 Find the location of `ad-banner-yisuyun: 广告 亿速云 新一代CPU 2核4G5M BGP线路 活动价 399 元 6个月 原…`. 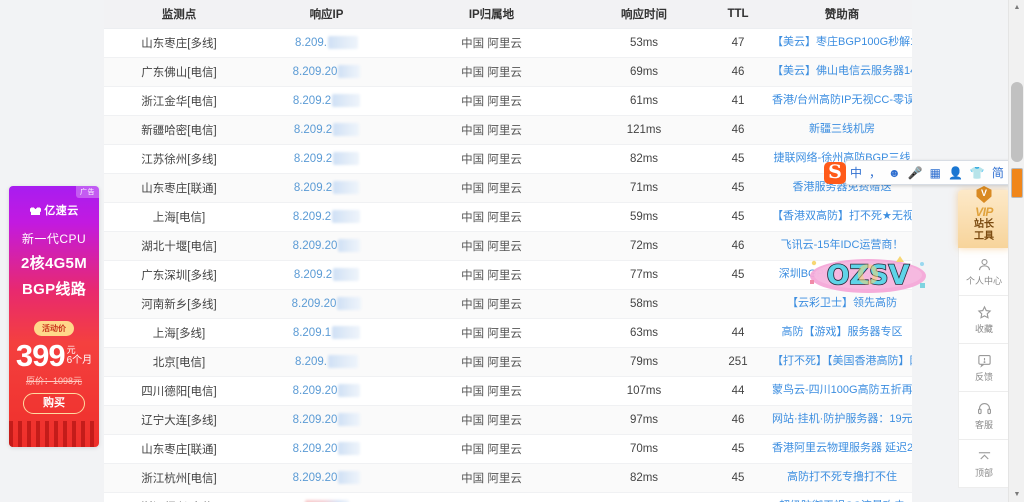

ad-banner-yisuyun: 广告 亿速云 新一代CPU 2核4G5M BGP线路 活动价 399 元 6个月 原… is located at coordinates (54, 316).